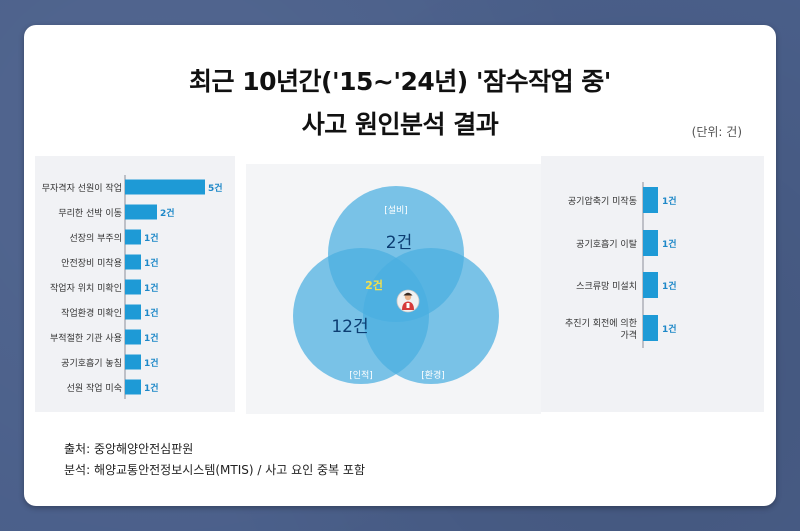 The width and height of the screenshot is (800, 531). What do you see at coordinates (400, 81) in the screenshot?
I see `title-line-1: 최근 10년간('15~'24년) '잠수작업 중'` at bounding box center [400, 81].